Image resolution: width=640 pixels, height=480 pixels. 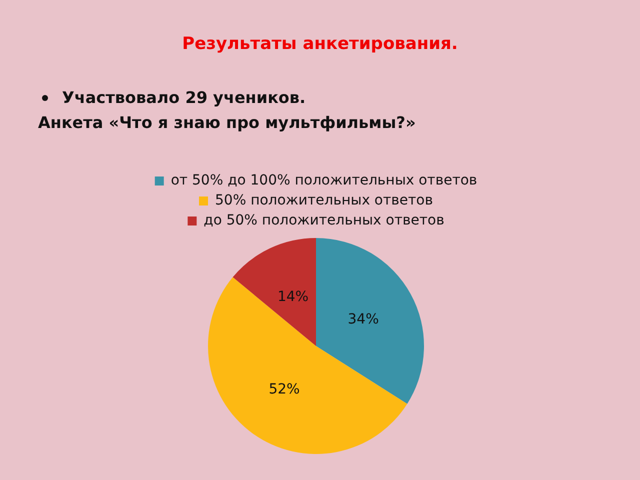 I want to click on text: Участвовало 29 учеников., so click(x=184, y=97).